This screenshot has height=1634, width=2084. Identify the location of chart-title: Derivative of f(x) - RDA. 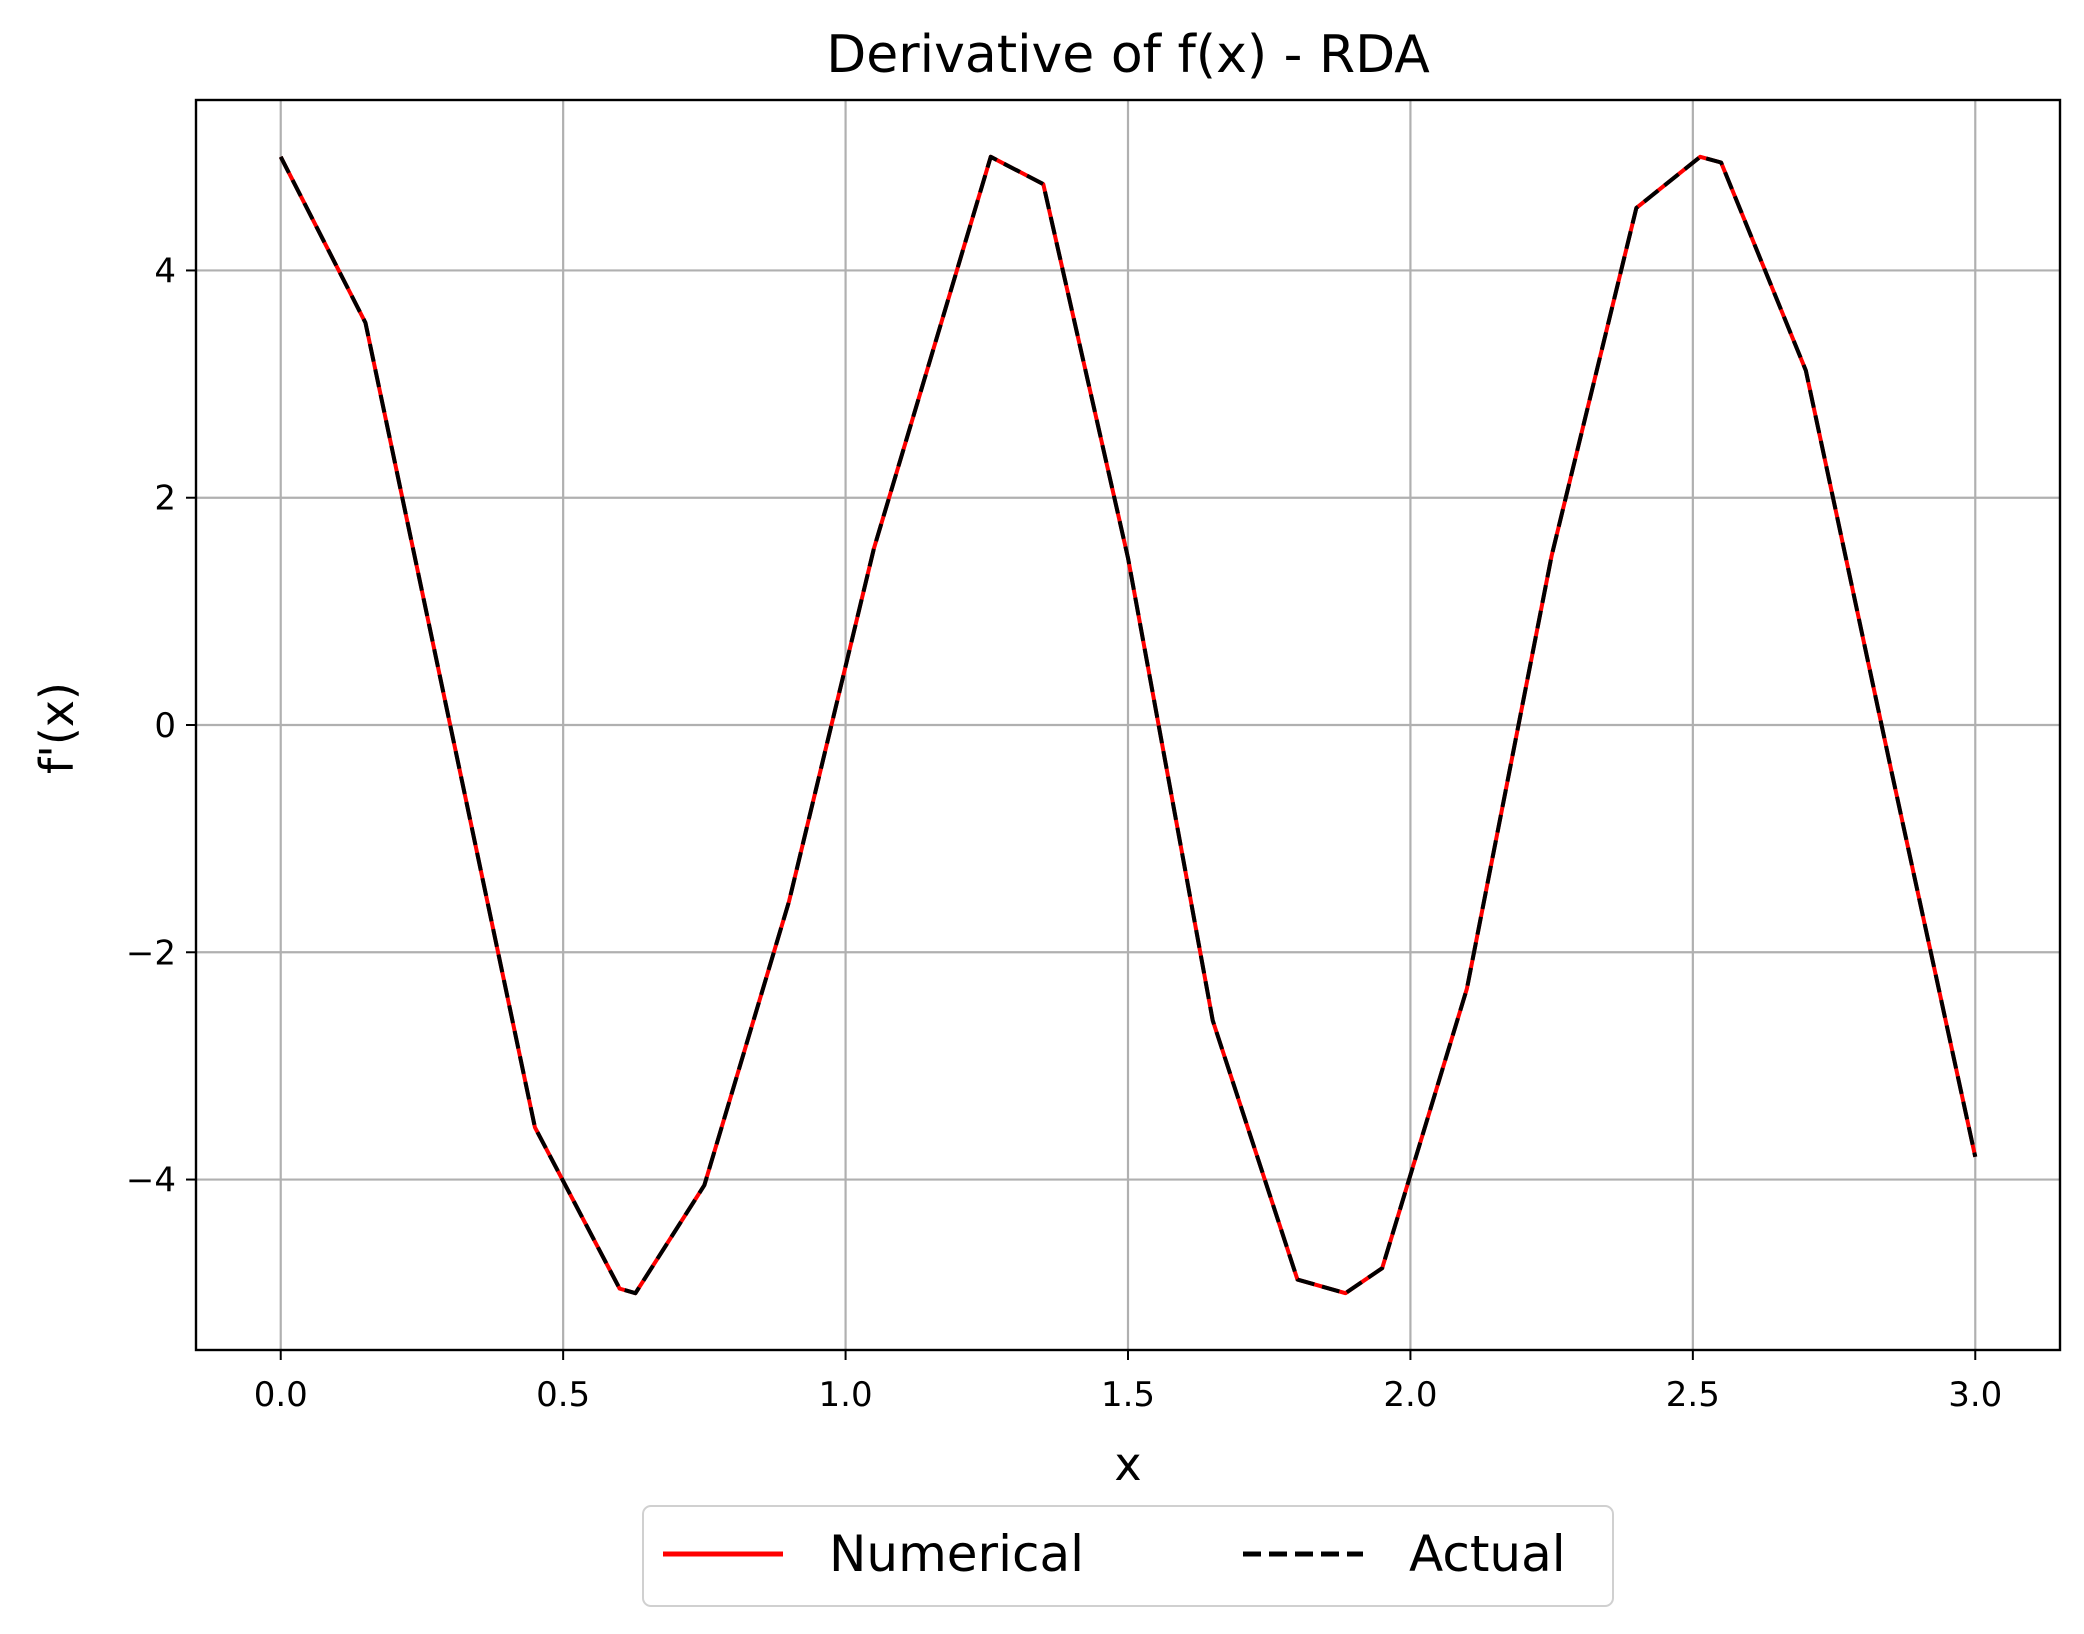
(1128, 55).